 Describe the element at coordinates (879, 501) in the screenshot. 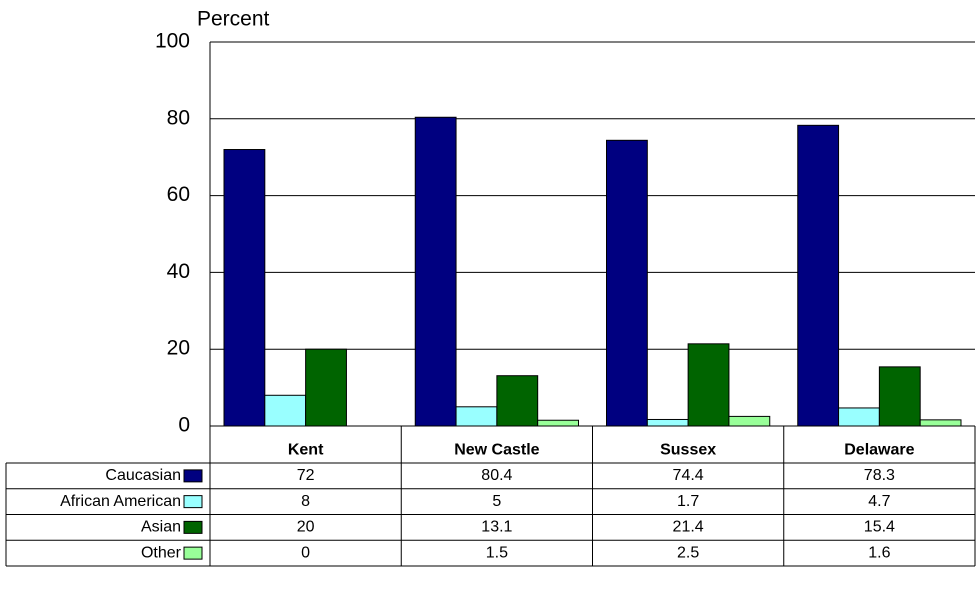

I see `table-value: 4.7` at that location.